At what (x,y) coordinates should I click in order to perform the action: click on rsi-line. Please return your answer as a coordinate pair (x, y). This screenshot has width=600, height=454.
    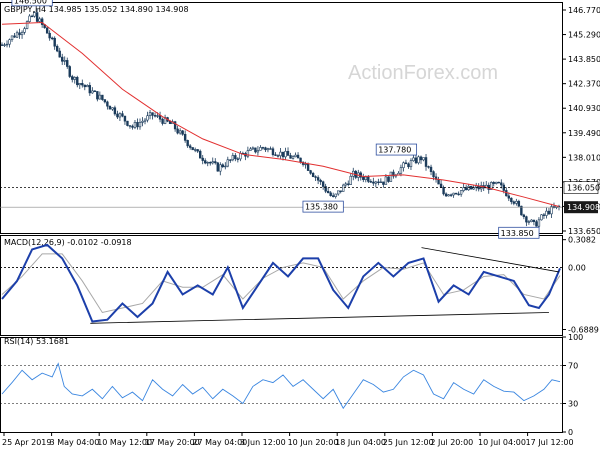
    Looking at the image, I should click on (281, 386).